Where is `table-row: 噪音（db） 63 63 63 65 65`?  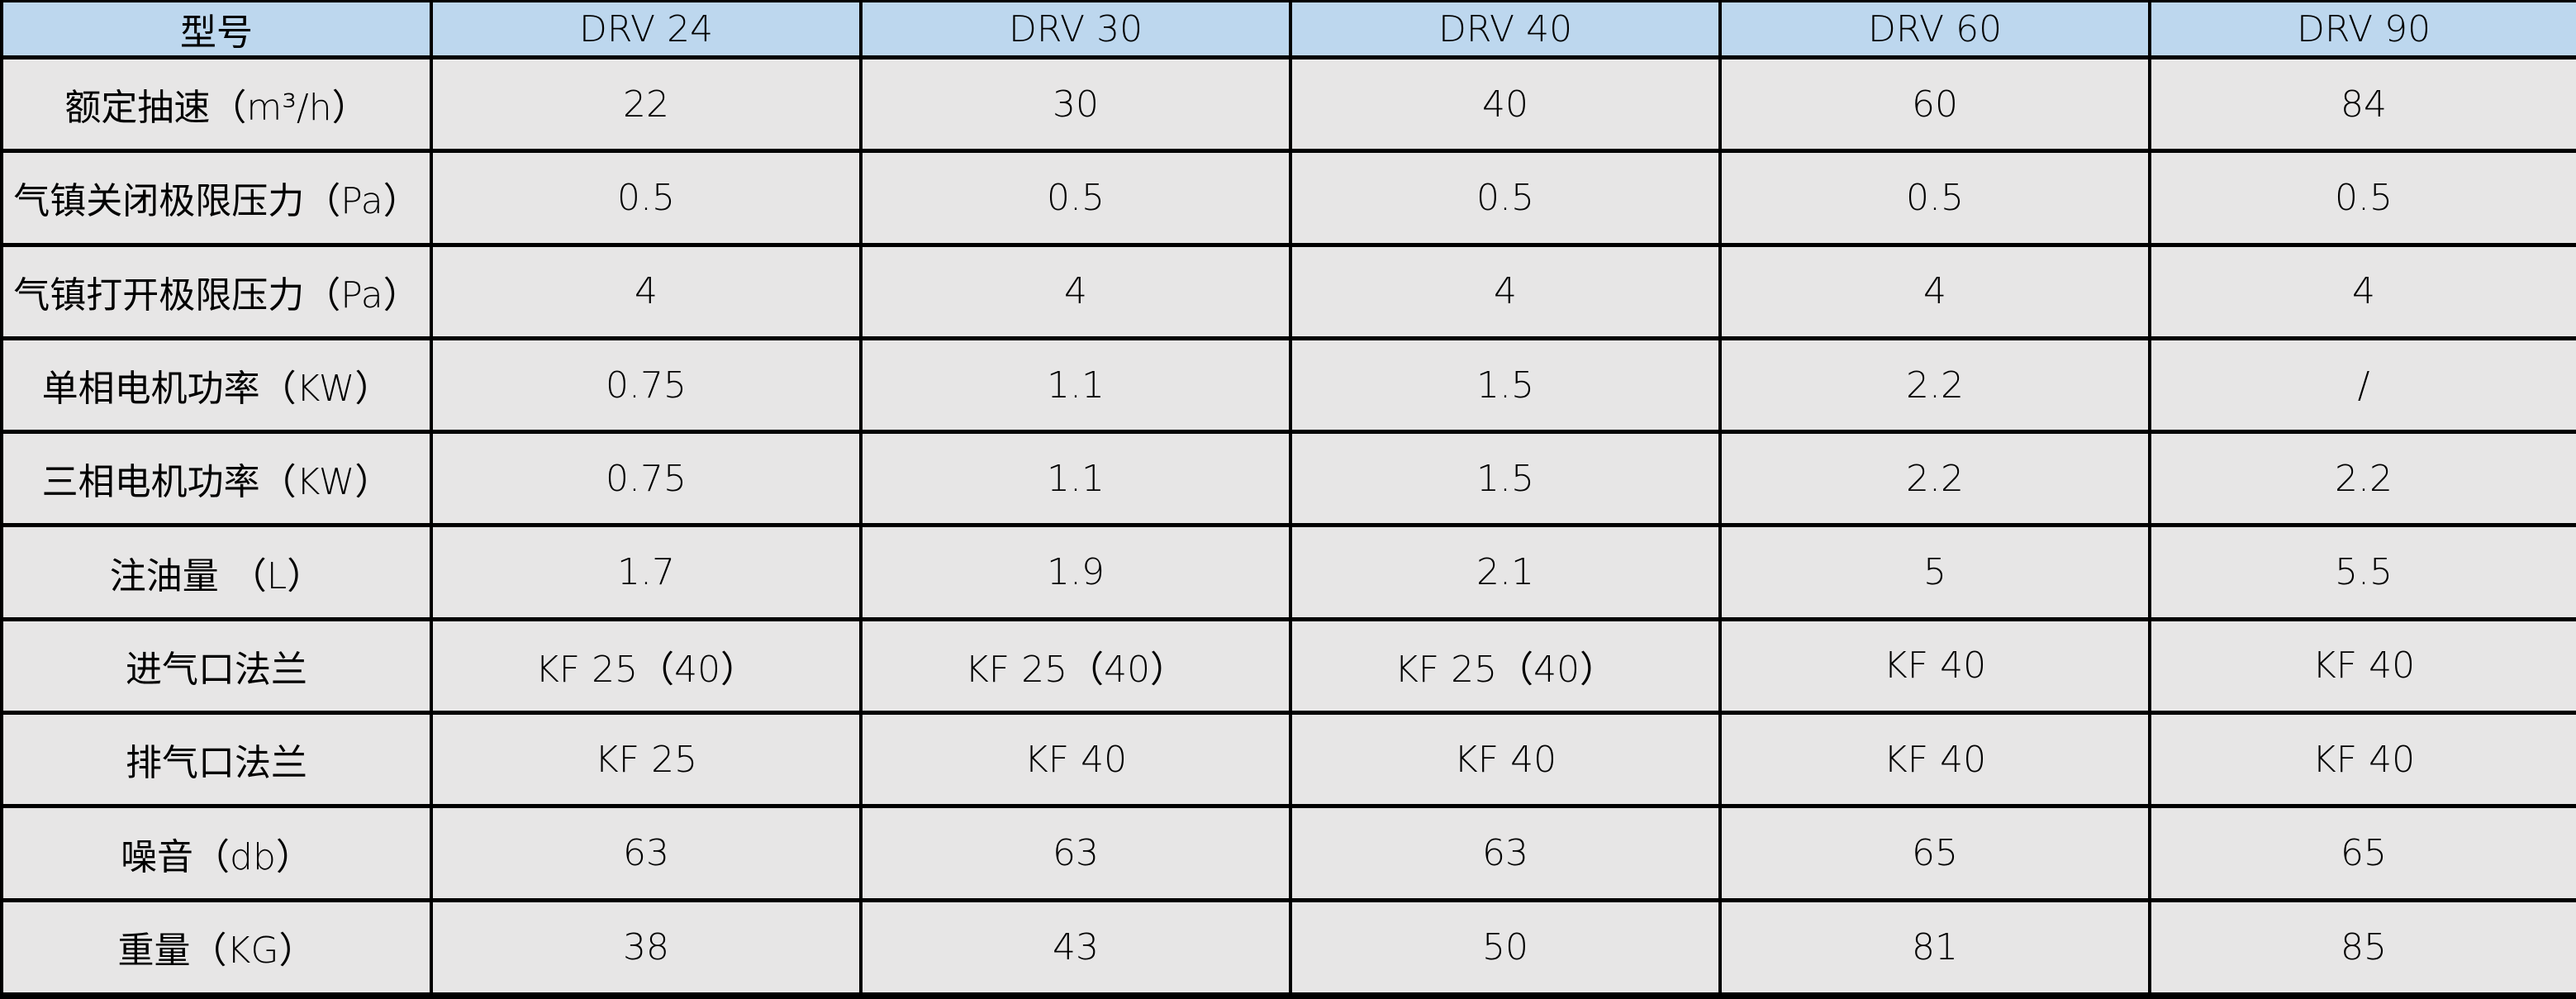
table-row: 噪音（db） 63 63 63 65 65 is located at coordinates (1288, 853).